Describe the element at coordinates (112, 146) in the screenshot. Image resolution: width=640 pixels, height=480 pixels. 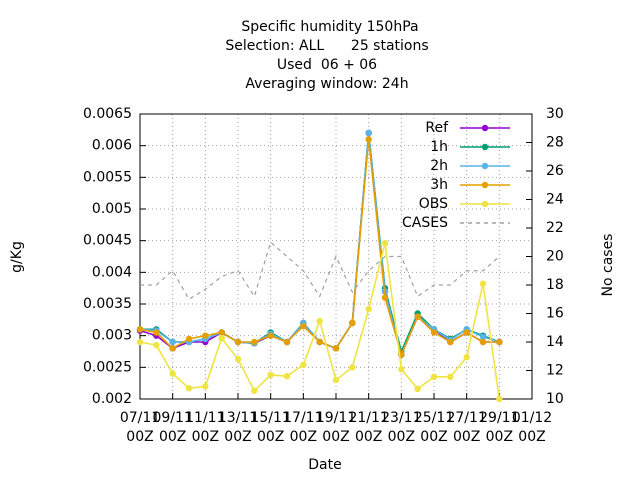
I see `y-tick-label: 0.006` at that location.